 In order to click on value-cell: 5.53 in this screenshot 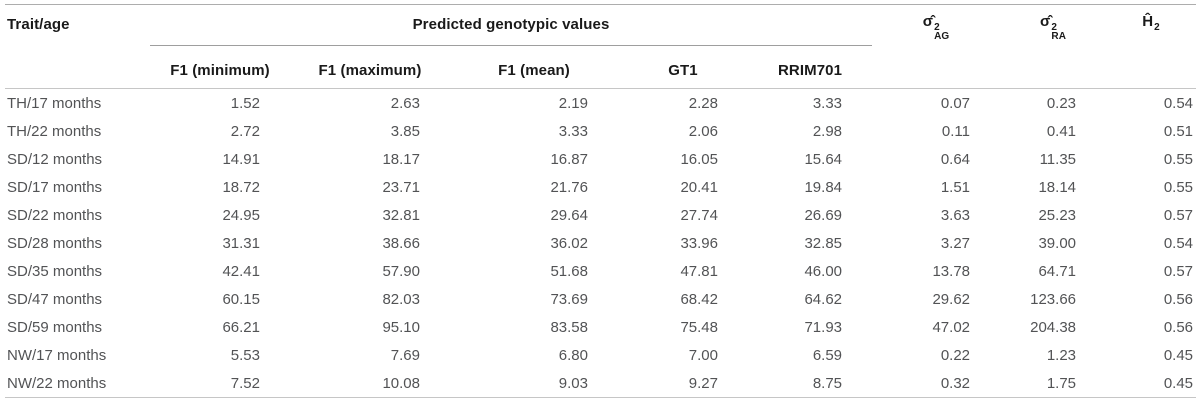, I will do `click(245, 355)`.